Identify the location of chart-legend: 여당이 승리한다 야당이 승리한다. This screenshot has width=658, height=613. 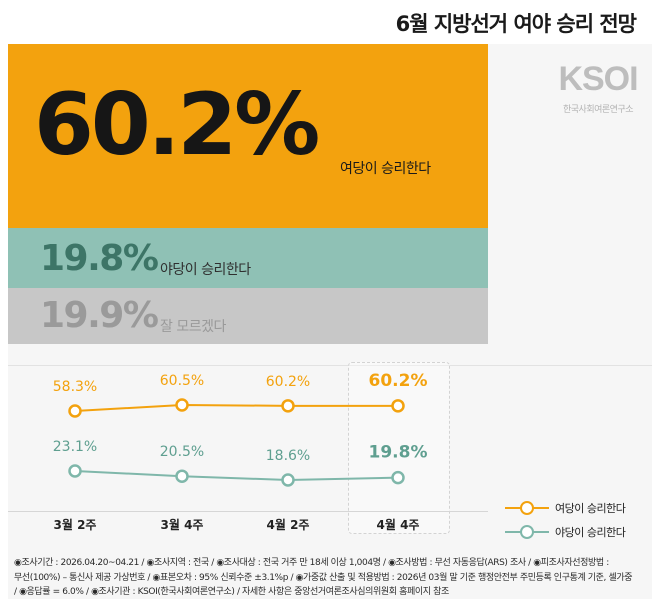
(565, 520).